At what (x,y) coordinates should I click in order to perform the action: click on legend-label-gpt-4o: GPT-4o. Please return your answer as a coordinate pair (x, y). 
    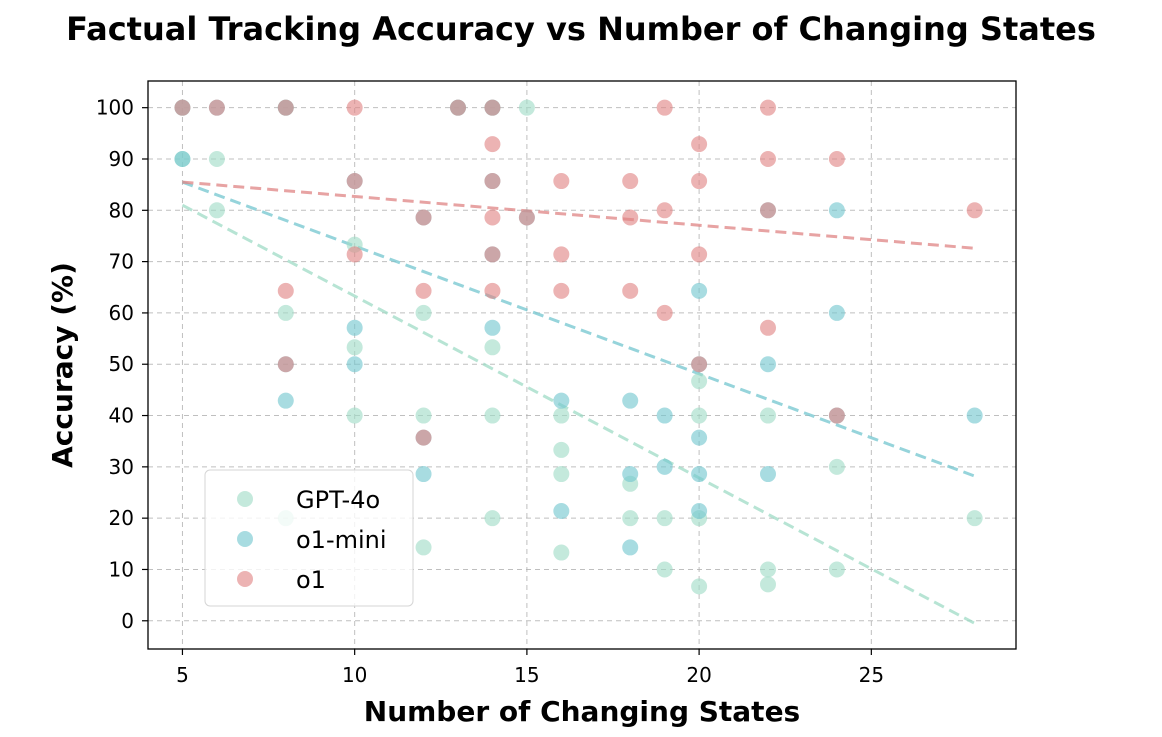
    Looking at the image, I should click on (338, 500).